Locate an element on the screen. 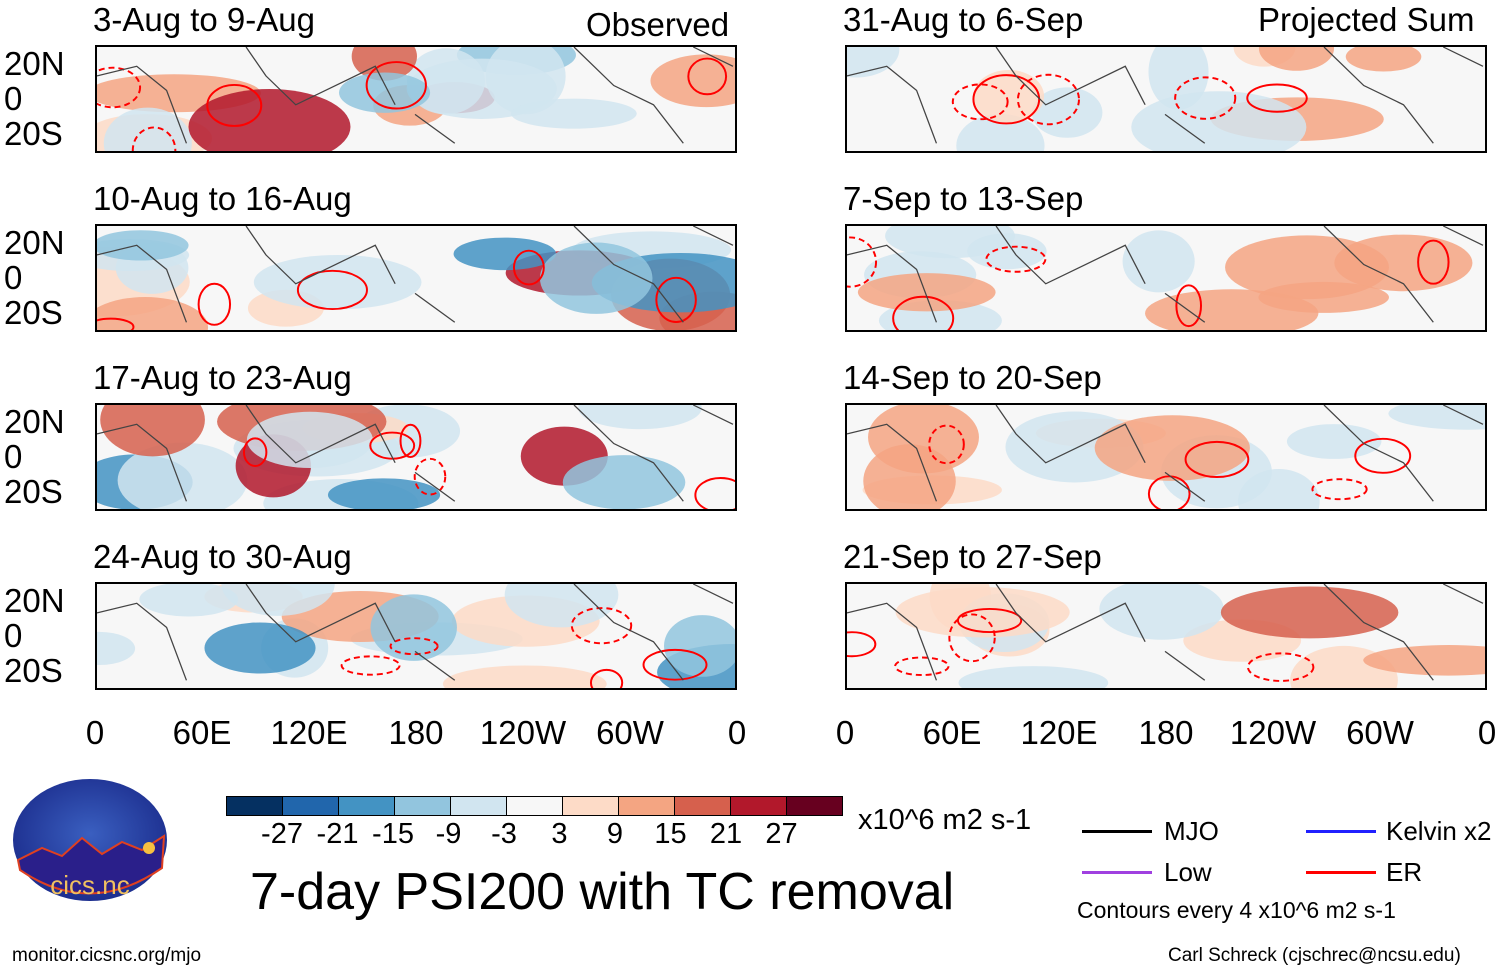 The height and width of the screenshot is (972, 1501). colorbar is located at coordinates (534, 806).